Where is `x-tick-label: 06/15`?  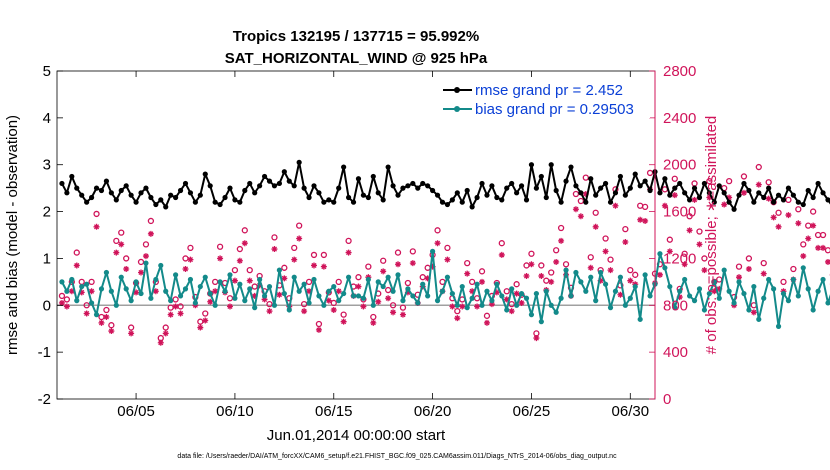 x-tick-label: 06/15 is located at coordinates (334, 411).